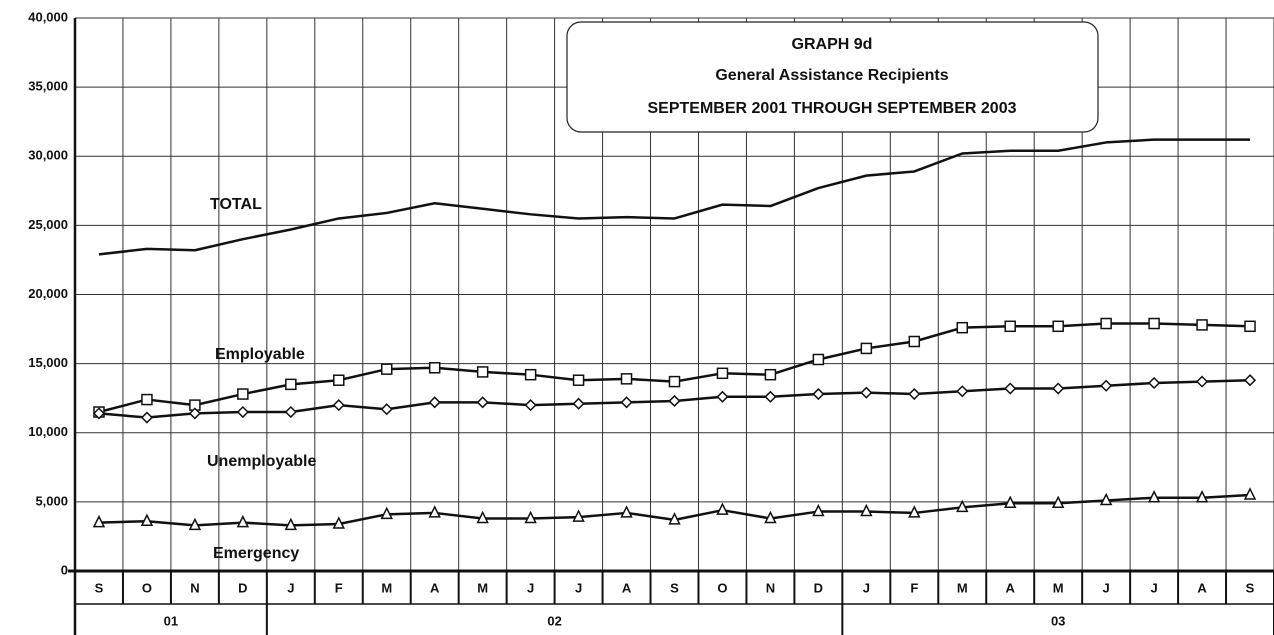 The width and height of the screenshot is (1274, 635). I want to click on y-tick-label: 15,000, so click(48, 362).